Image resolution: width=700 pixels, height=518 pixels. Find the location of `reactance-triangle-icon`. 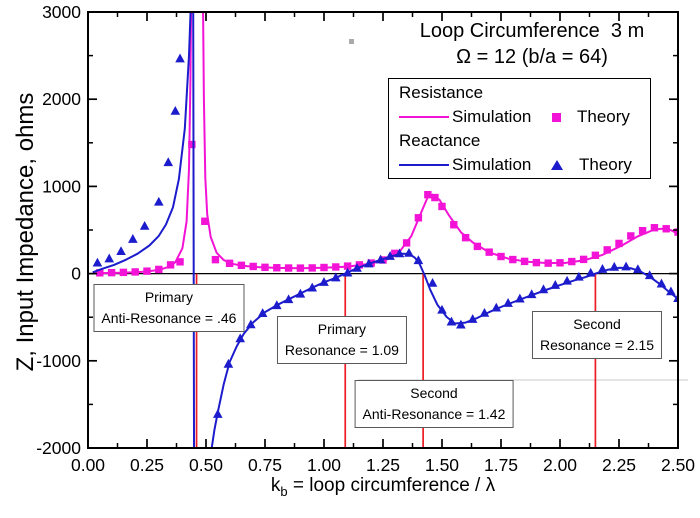

reactance-triangle-icon is located at coordinates (557, 165).